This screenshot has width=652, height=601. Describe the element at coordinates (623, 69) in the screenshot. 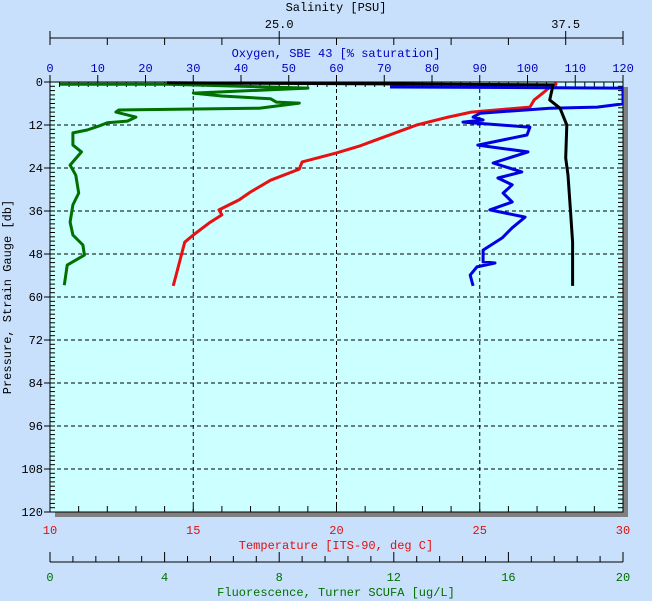

I see `oxygen-tick-label: 120` at that location.